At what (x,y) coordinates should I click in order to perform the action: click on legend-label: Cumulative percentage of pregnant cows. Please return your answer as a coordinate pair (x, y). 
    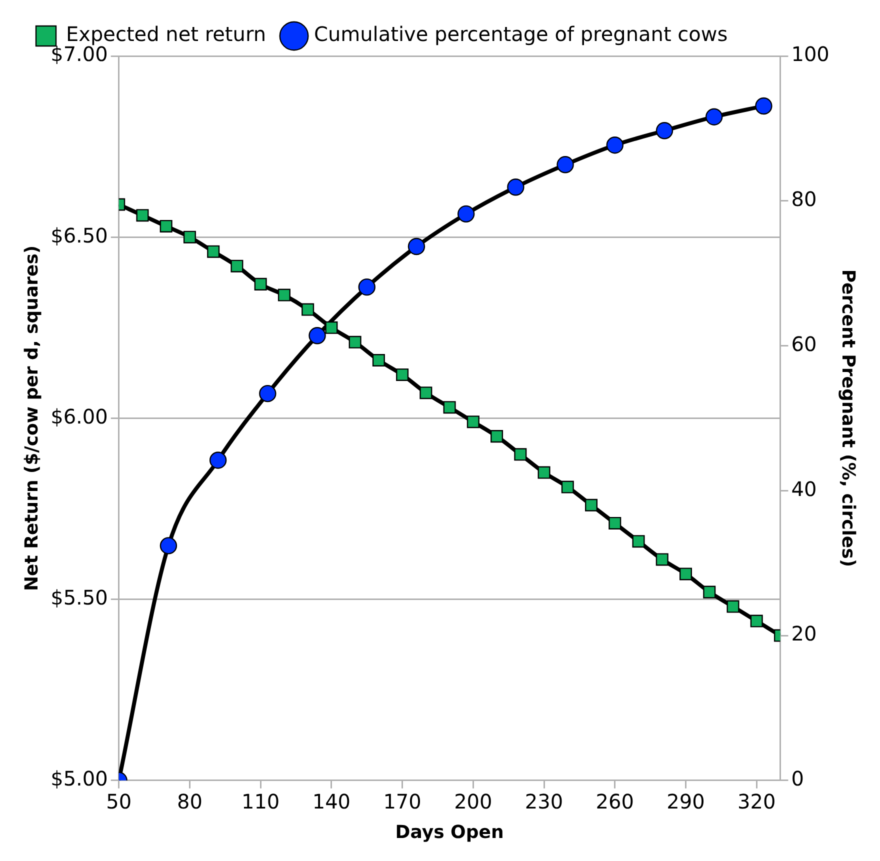
    Looking at the image, I should click on (521, 34).